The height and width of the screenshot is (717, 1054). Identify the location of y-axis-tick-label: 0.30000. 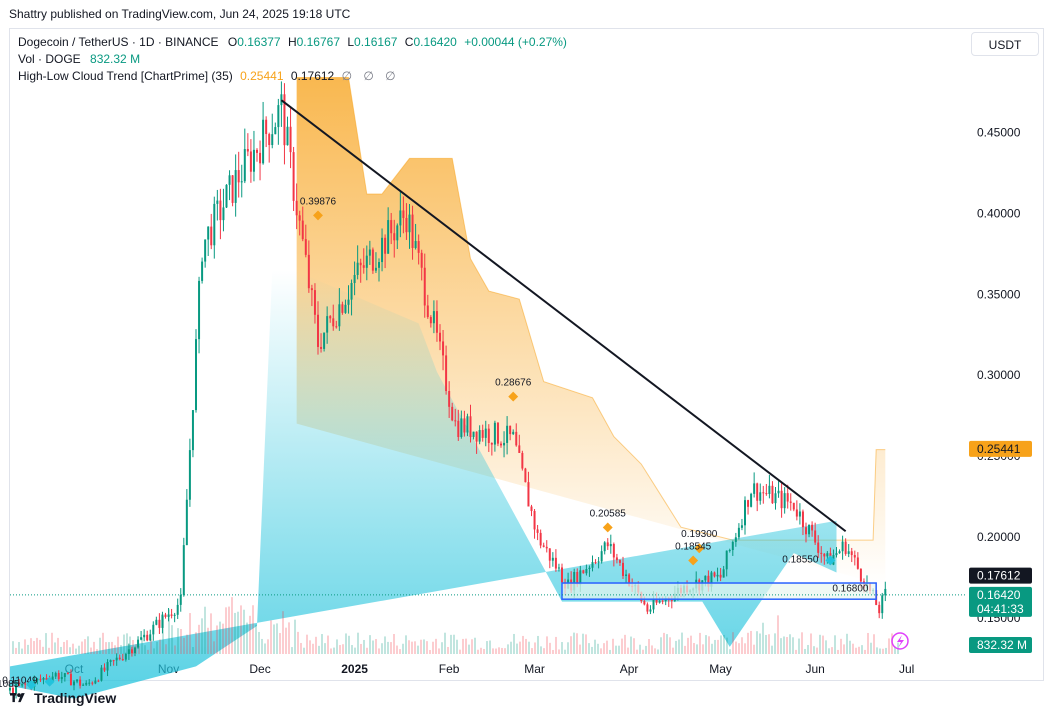
(999, 375).